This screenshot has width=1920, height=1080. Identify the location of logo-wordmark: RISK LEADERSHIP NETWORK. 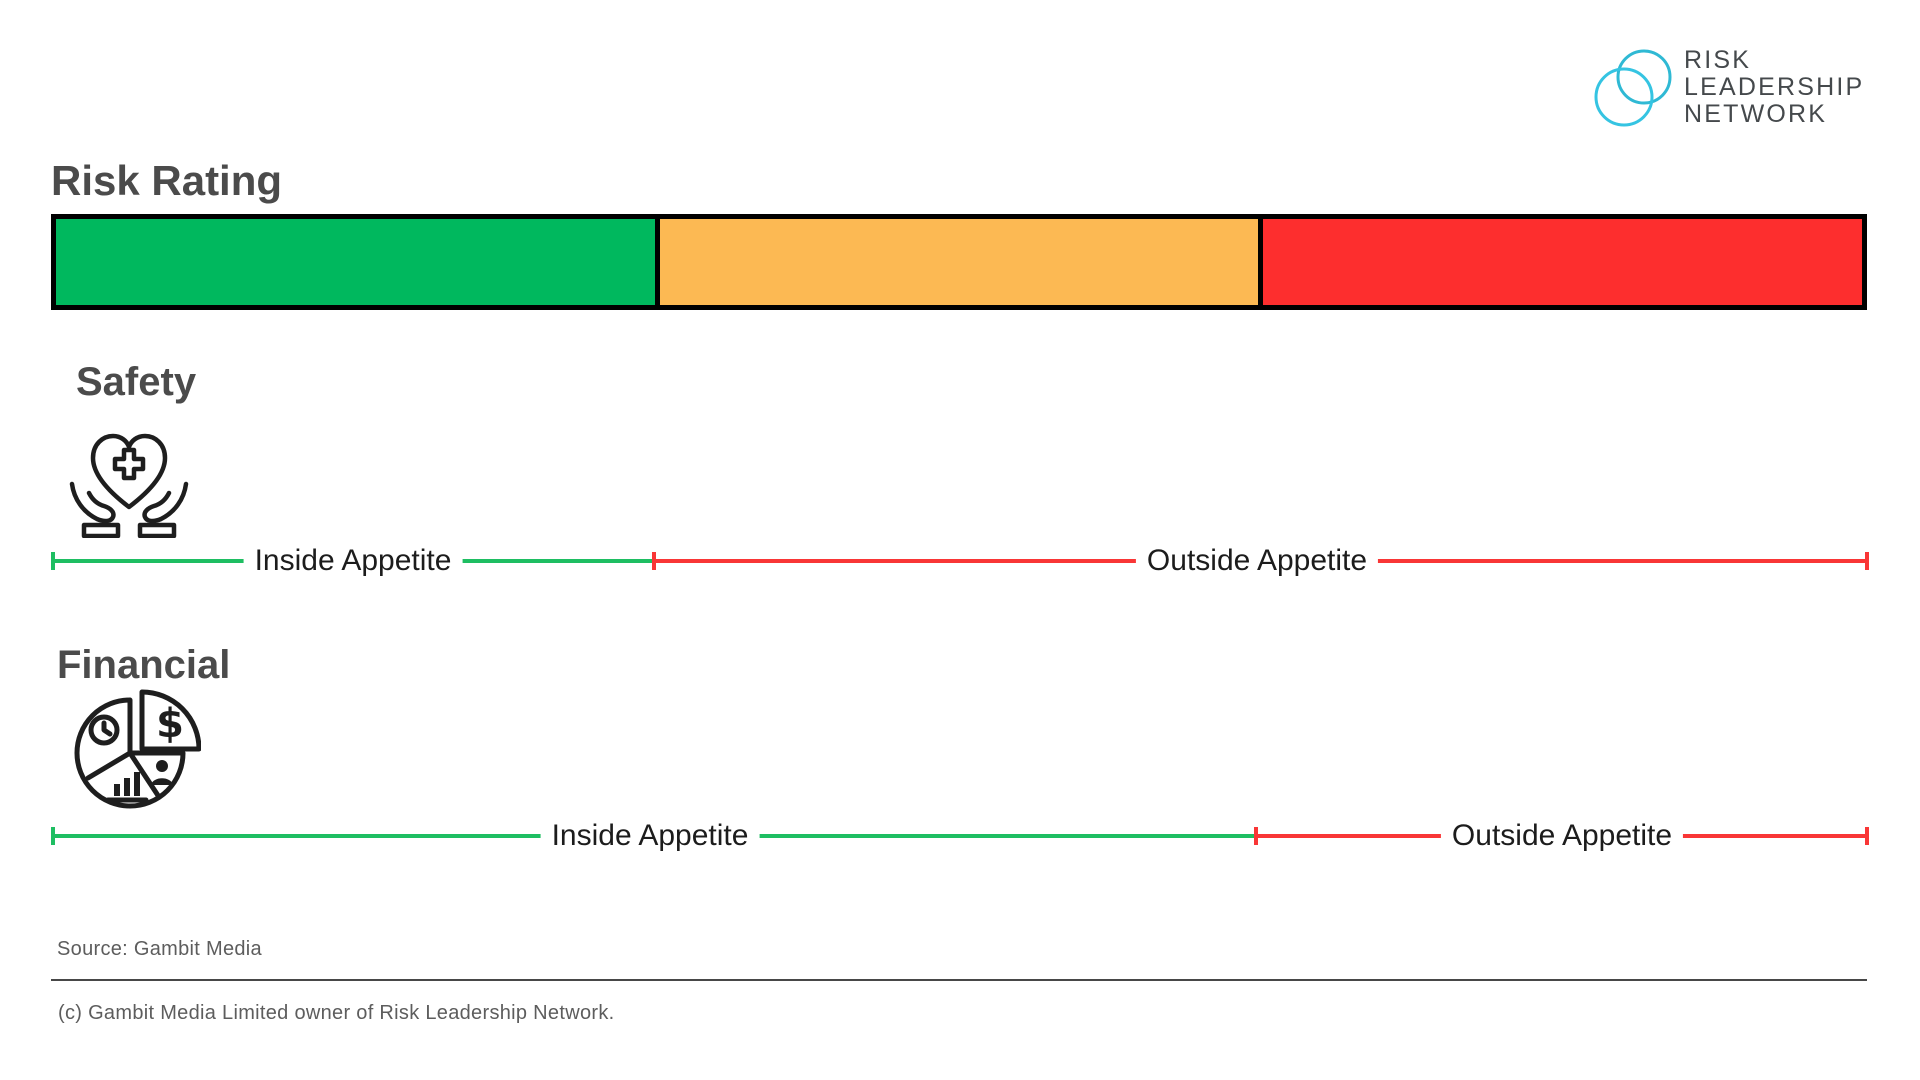
(1774, 87).